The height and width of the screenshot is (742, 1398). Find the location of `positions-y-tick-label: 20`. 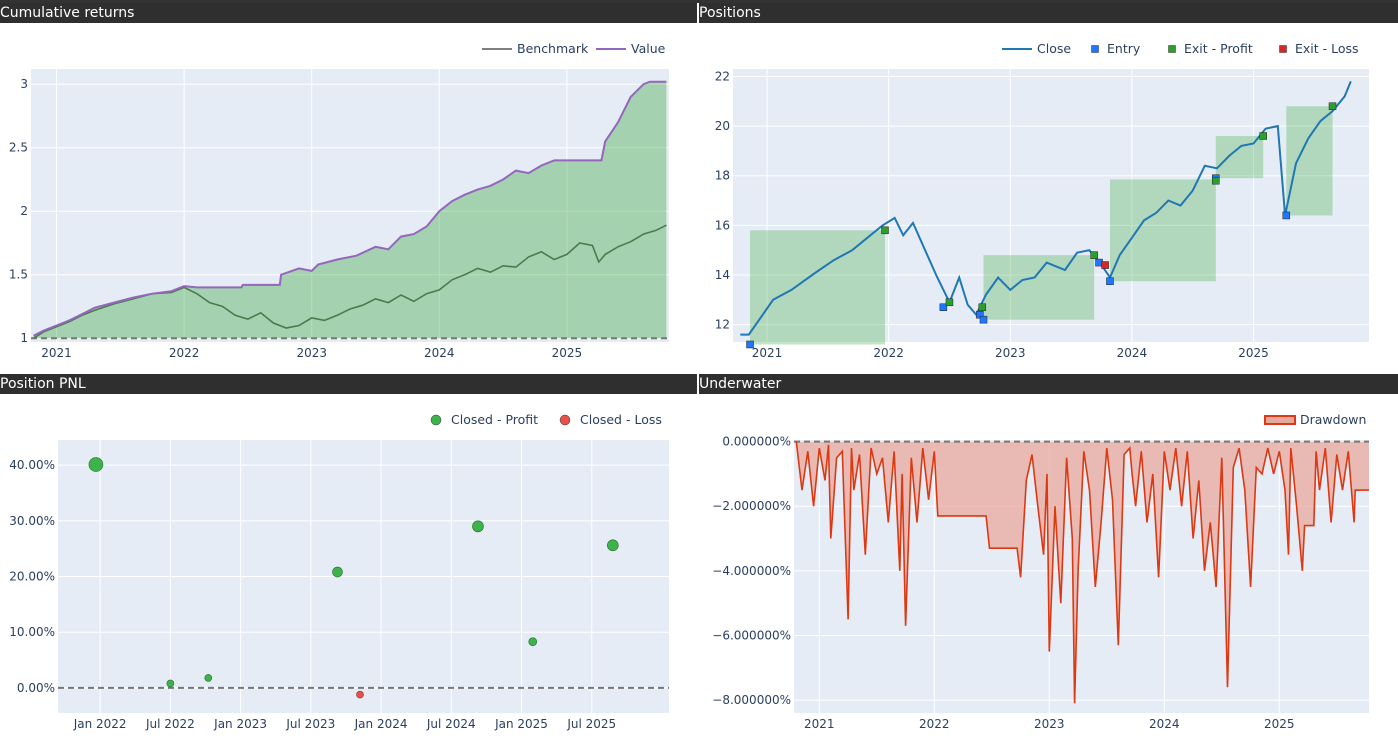

positions-y-tick-label: 20 is located at coordinates (722, 126).